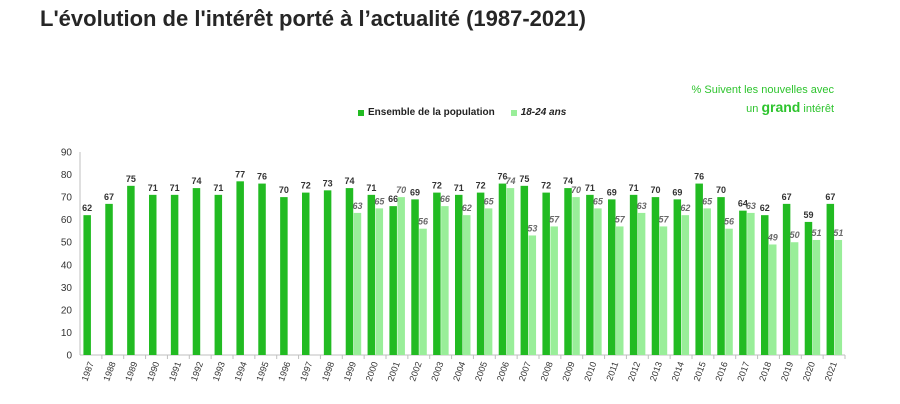 The width and height of the screenshot is (900, 404). I want to click on x-tick-label: 2012, so click(634, 371).